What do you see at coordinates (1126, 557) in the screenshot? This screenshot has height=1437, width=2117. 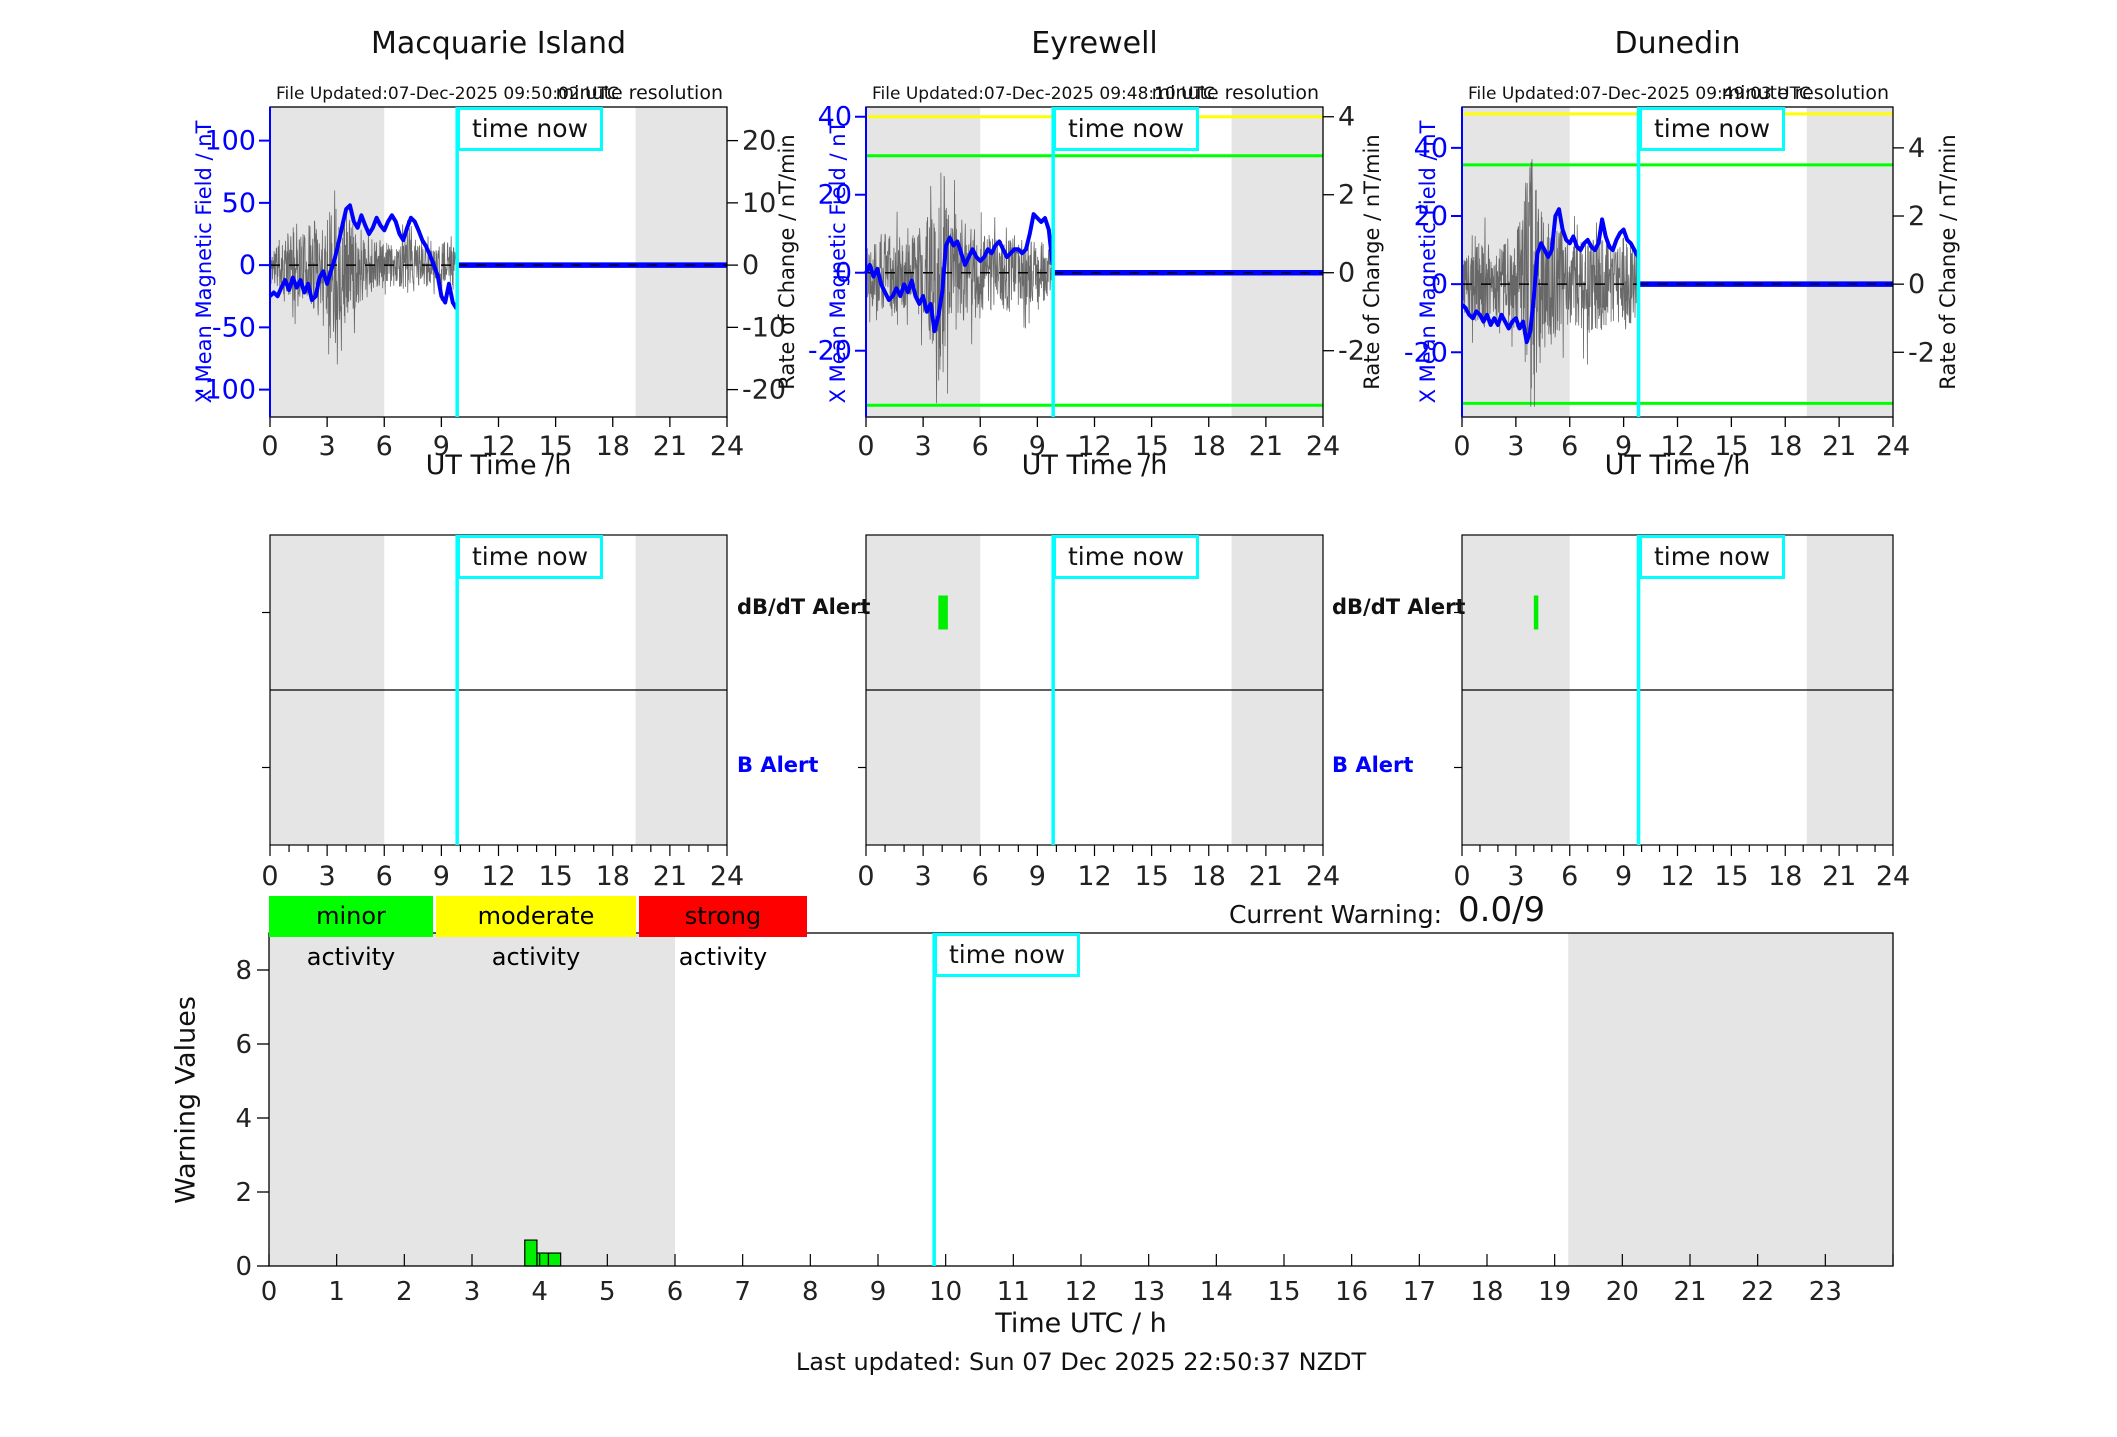 I see `time-now-flag-eyrewell-alert: time now` at bounding box center [1126, 557].